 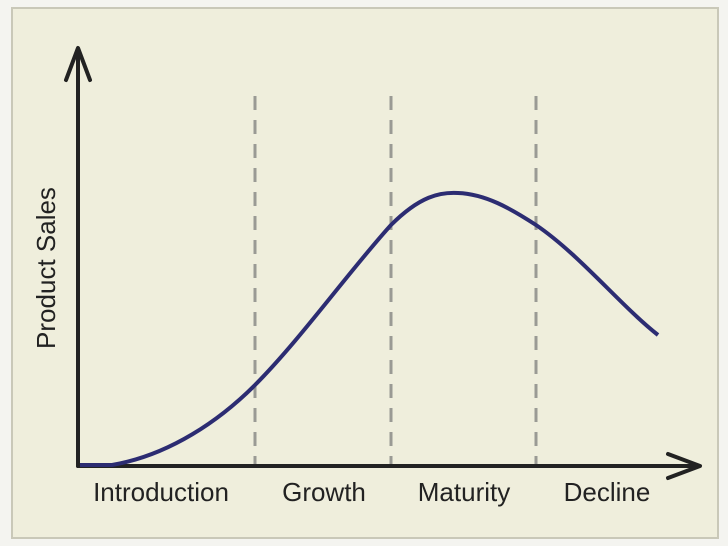 What do you see at coordinates (46, 268) in the screenshot?
I see `y-axis-label: Product Sales` at bounding box center [46, 268].